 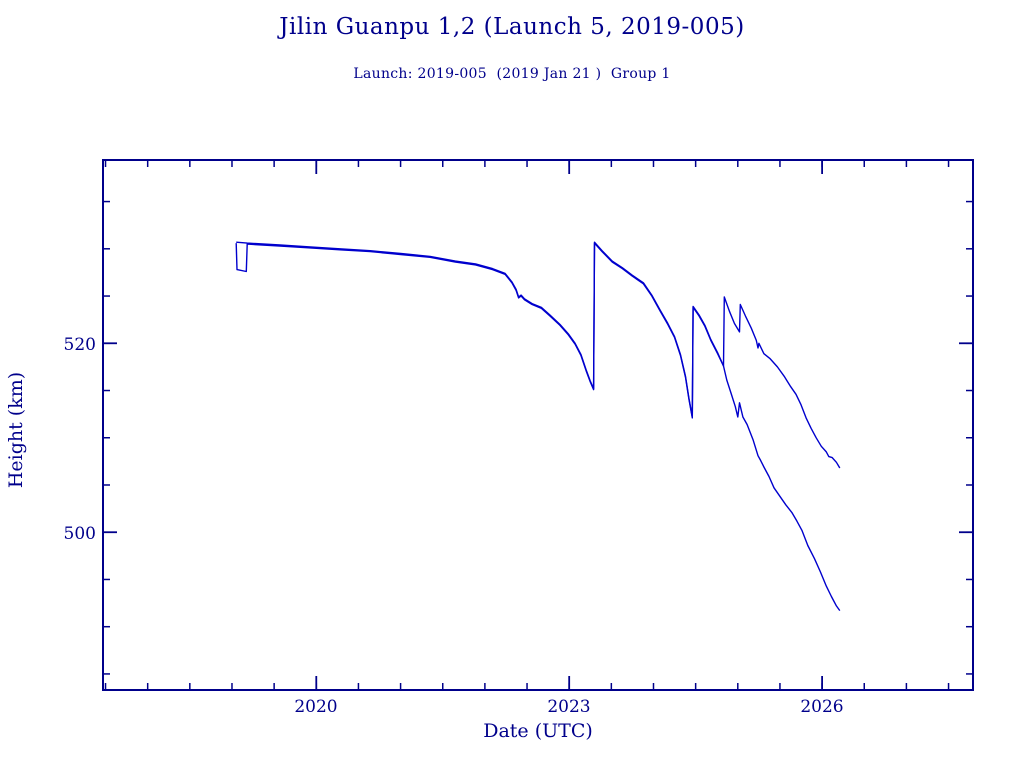 I want to click on x-axis-label: Date (UTC), so click(x=538, y=731).